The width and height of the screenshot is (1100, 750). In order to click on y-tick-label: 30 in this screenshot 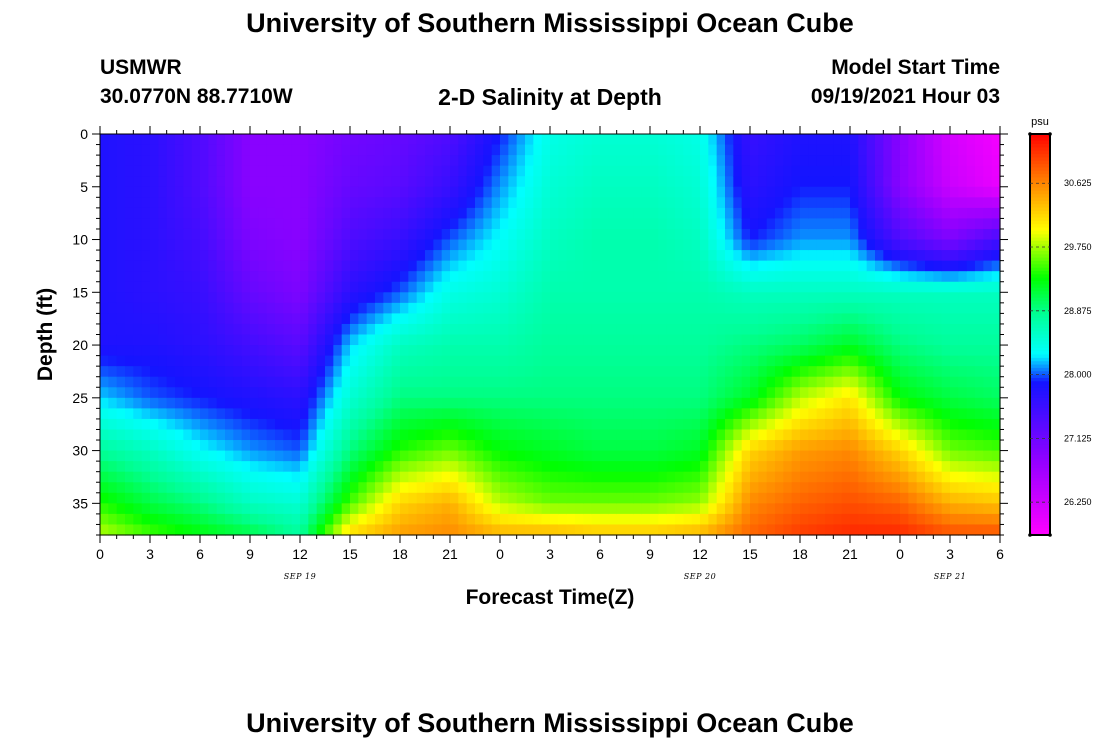, I will do `click(80, 451)`.